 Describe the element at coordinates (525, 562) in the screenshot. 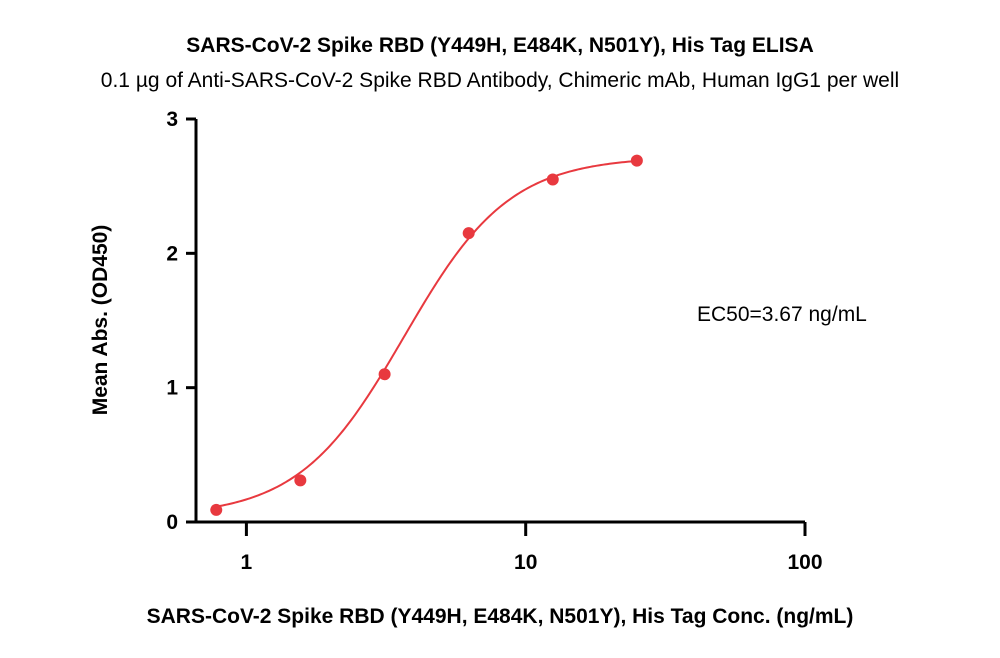

I see `x-tick-label: 10` at that location.